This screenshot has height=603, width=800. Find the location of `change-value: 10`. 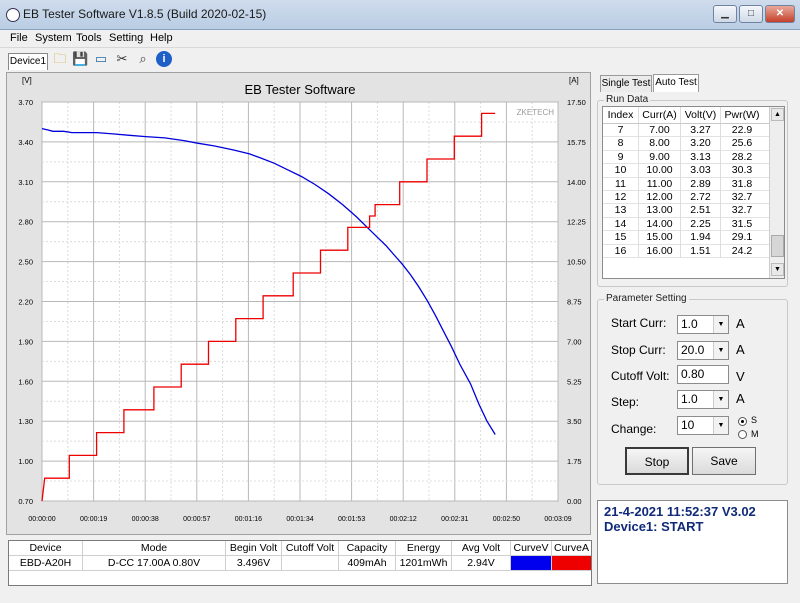

change-value: 10 is located at coordinates (688, 425).